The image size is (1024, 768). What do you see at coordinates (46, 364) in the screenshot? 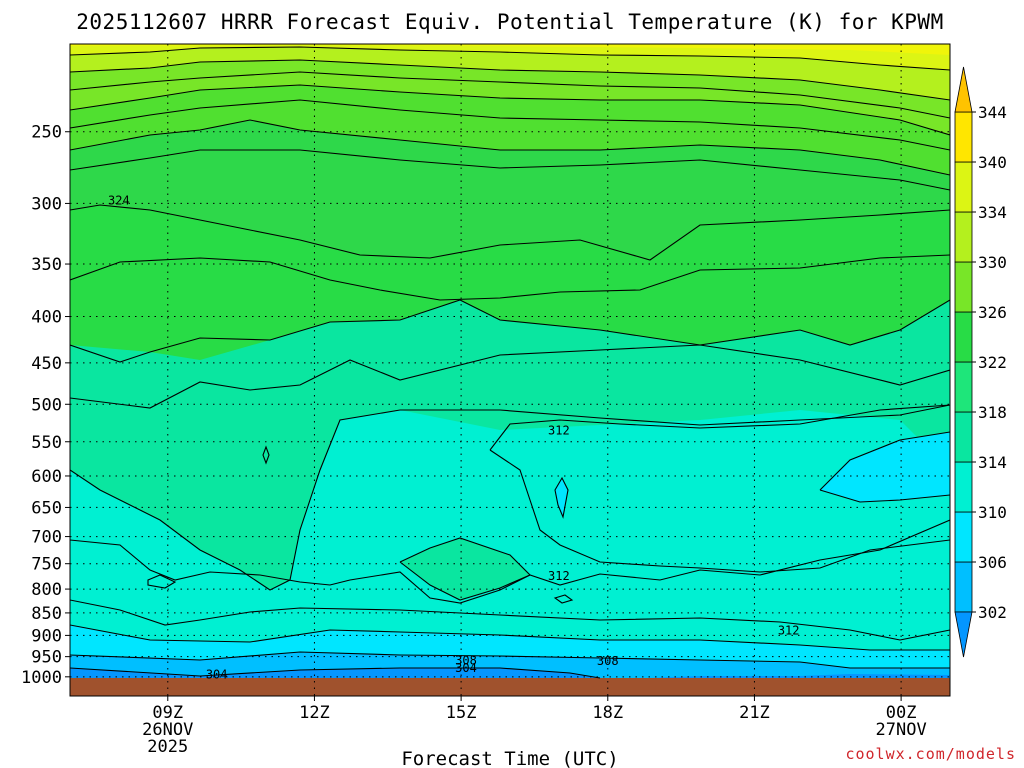
I see `y-tick-label: 450` at bounding box center [46, 364].